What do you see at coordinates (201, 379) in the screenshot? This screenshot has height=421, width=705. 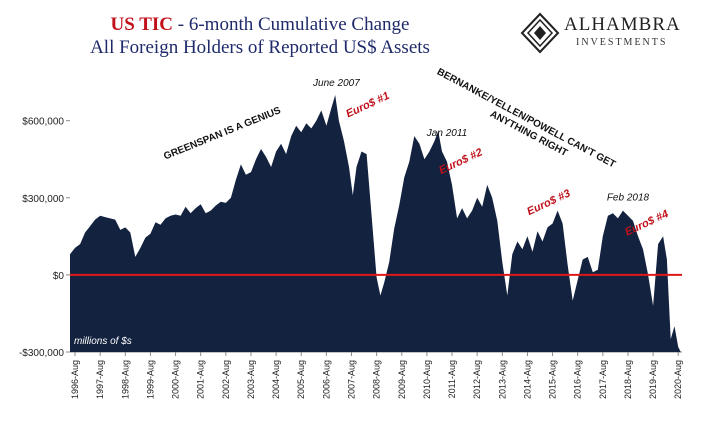 I see `x-tick-label: 2001-Aug` at bounding box center [201, 379].